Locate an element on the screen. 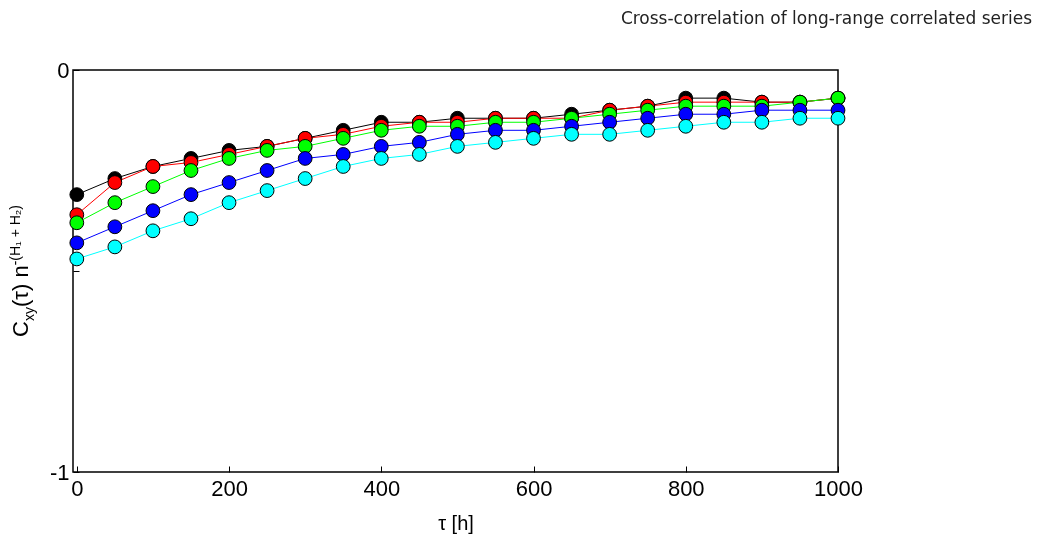 The image size is (1042, 556). x-tick-label: 600 is located at coordinates (534, 488).